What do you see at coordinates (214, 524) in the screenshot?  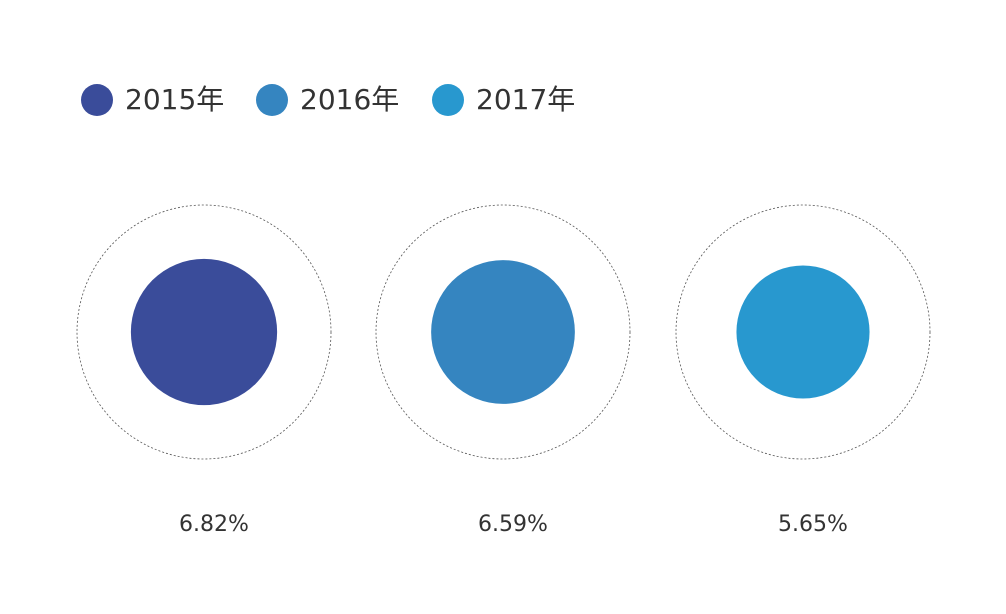 I see `value-label: 6.82%` at bounding box center [214, 524].